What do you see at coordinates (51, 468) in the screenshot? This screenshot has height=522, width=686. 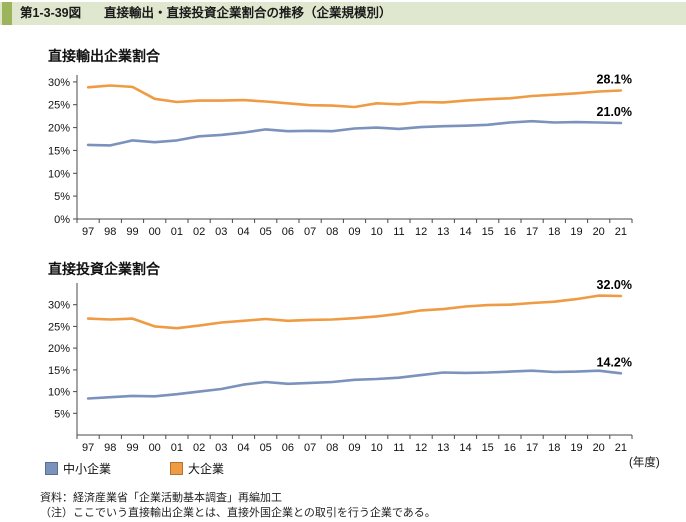 I see `sme-color-swatch` at bounding box center [51, 468].